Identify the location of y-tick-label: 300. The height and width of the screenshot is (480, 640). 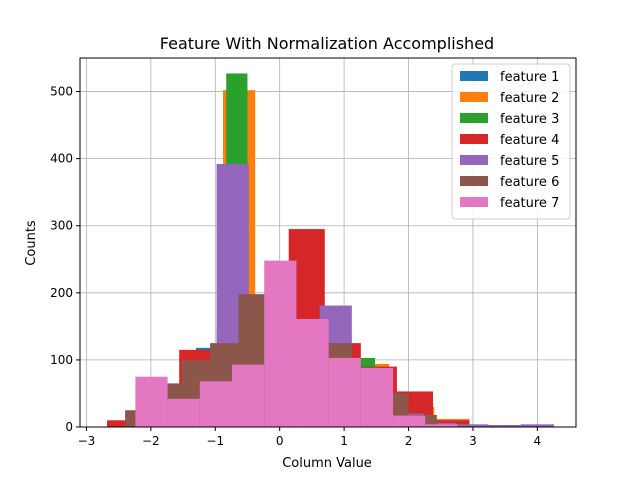
(61, 226).